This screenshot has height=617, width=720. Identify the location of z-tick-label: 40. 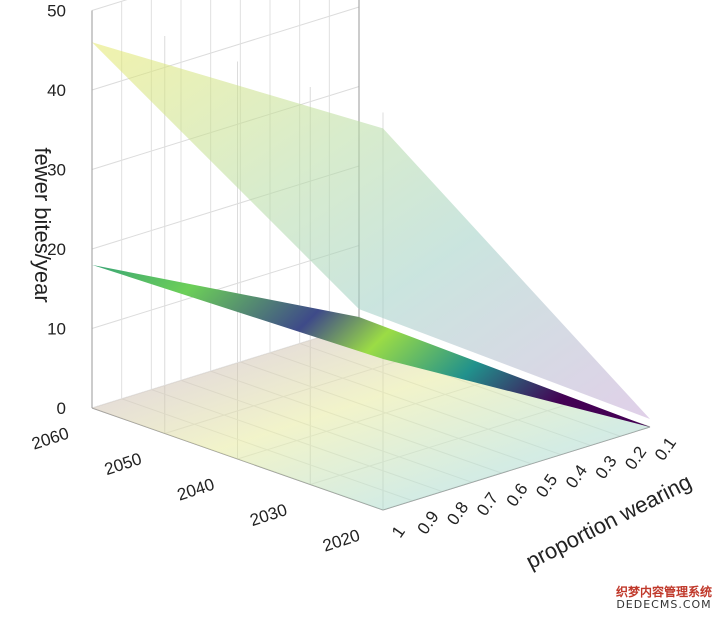
(56, 90).